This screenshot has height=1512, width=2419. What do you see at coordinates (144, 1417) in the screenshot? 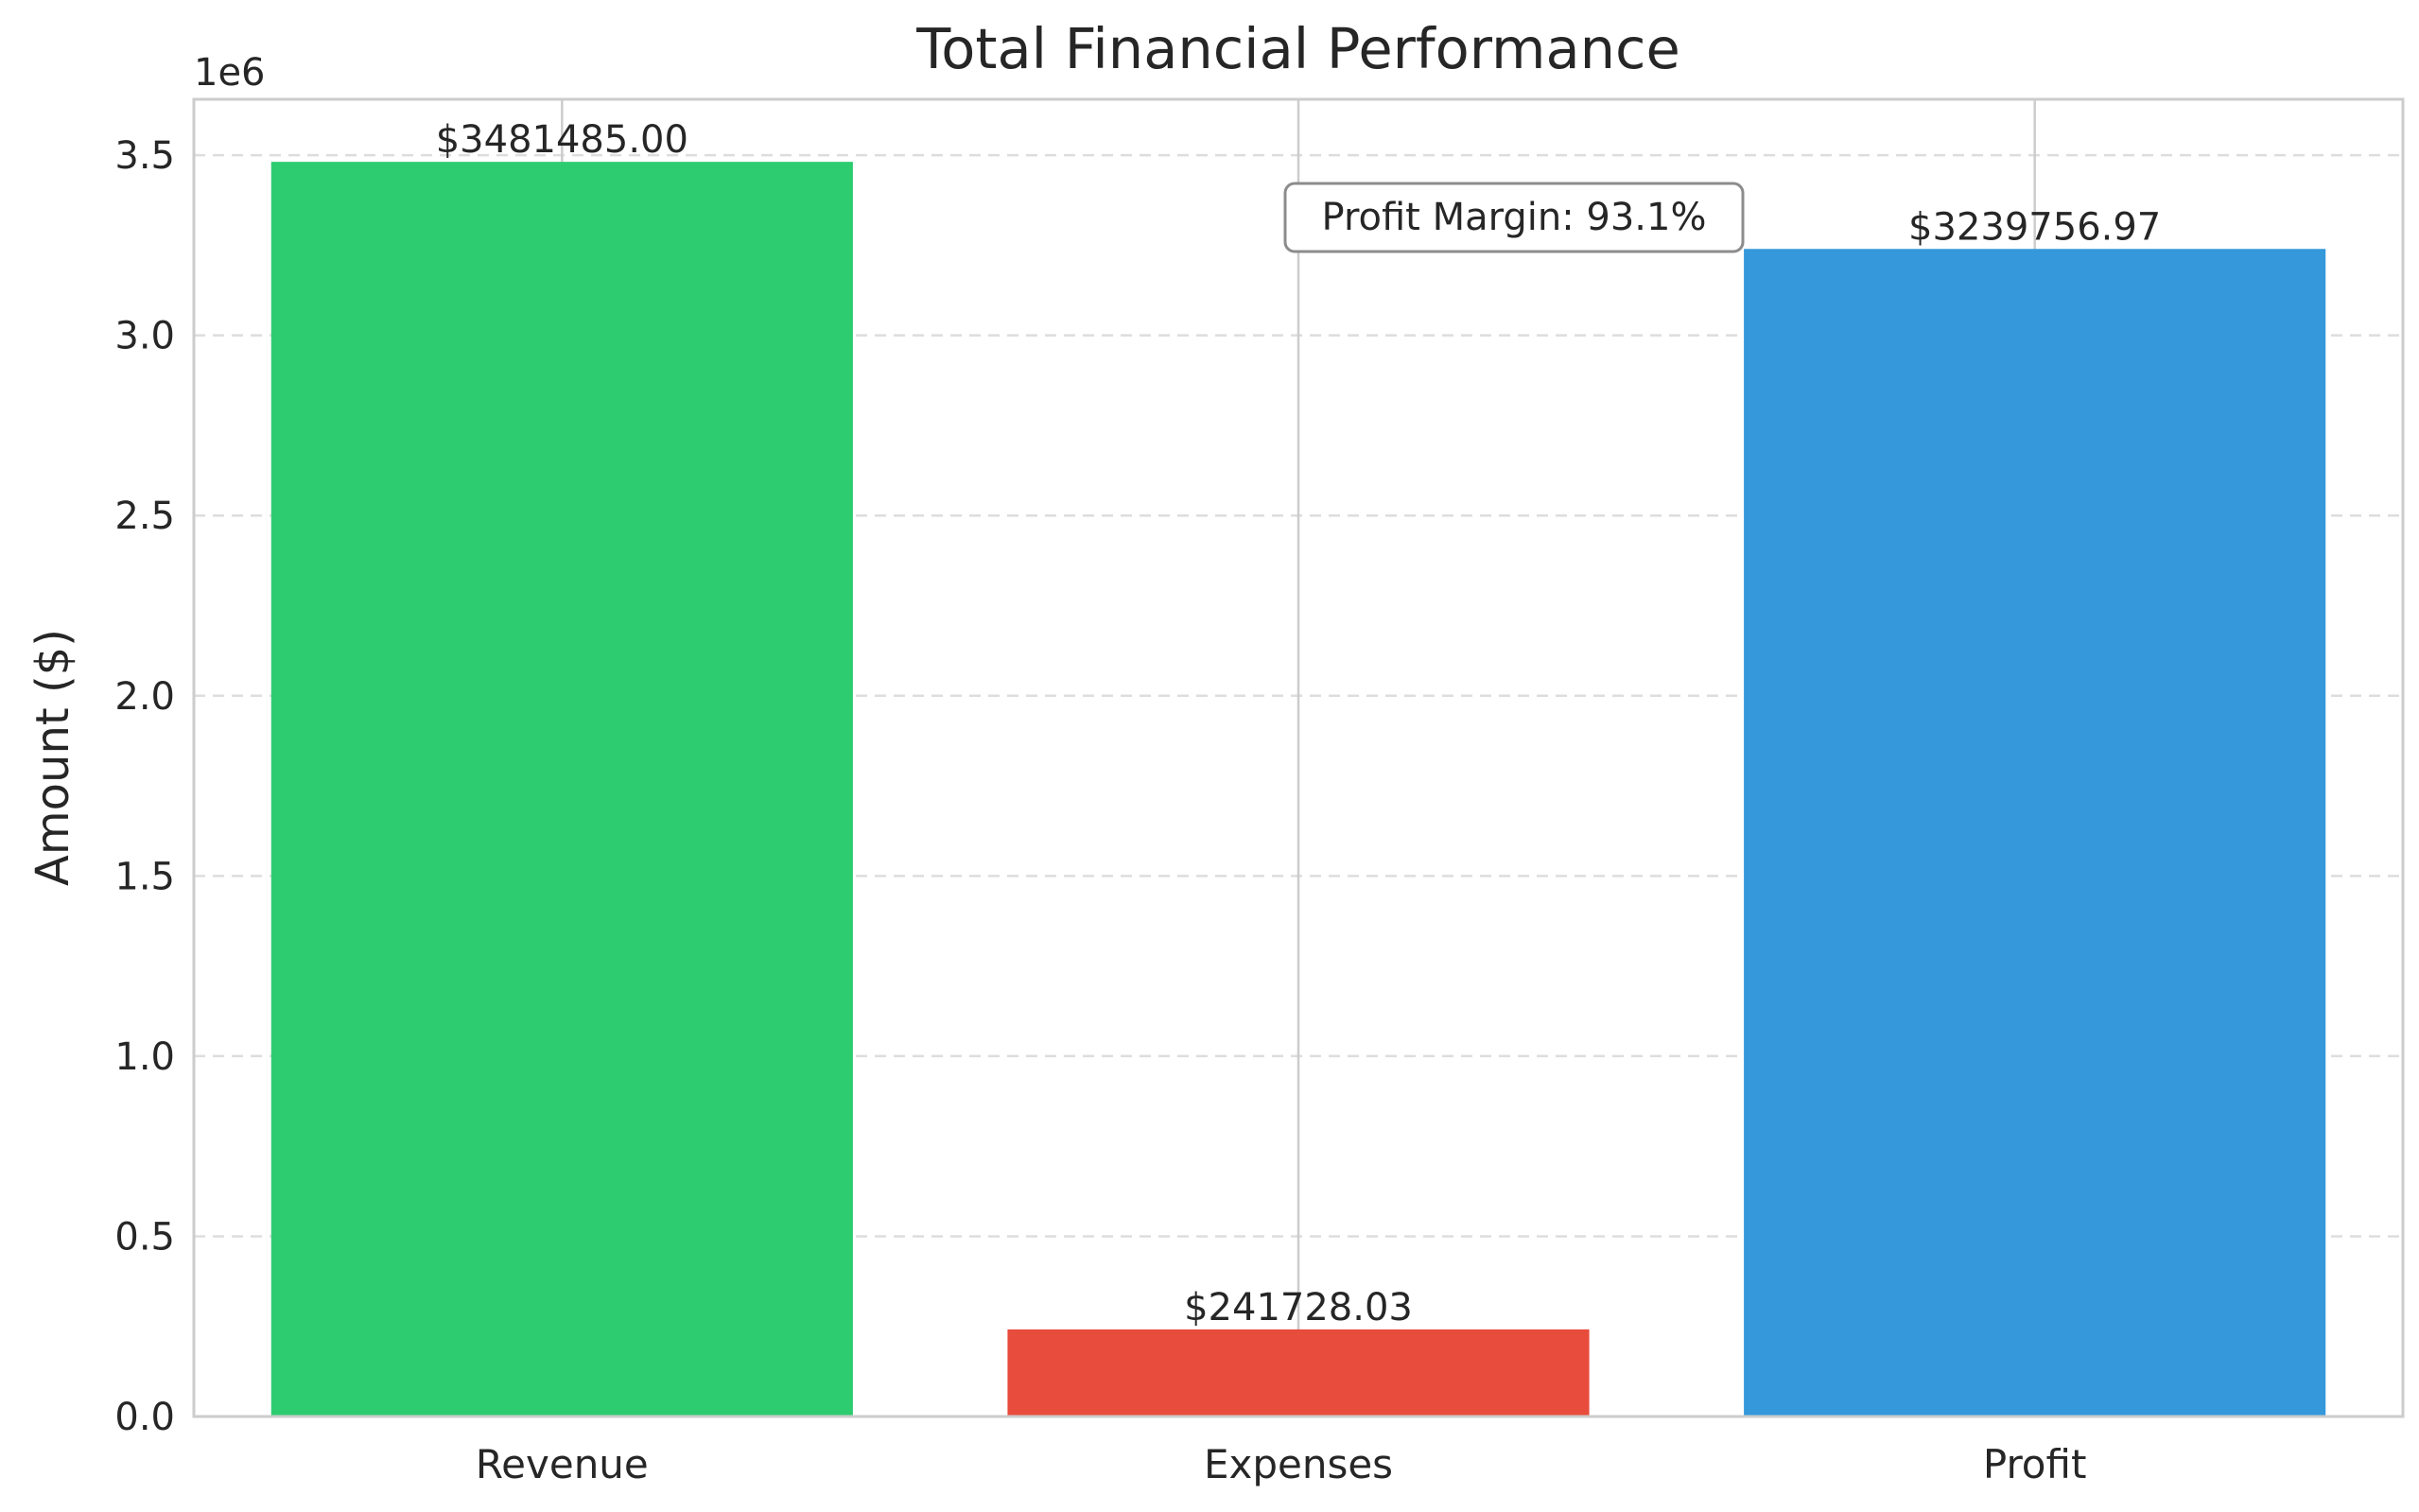
I see `y-tick-label: 0.0` at bounding box center [144, 1417].